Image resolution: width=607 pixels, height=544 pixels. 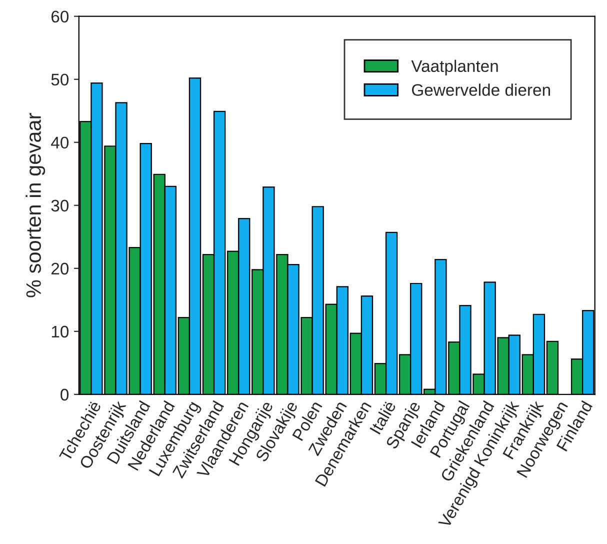 What do you see at coordinates (60, 16) in the screenshot?
I see `y-tick-label: 60` at bounding box center [60, 16].